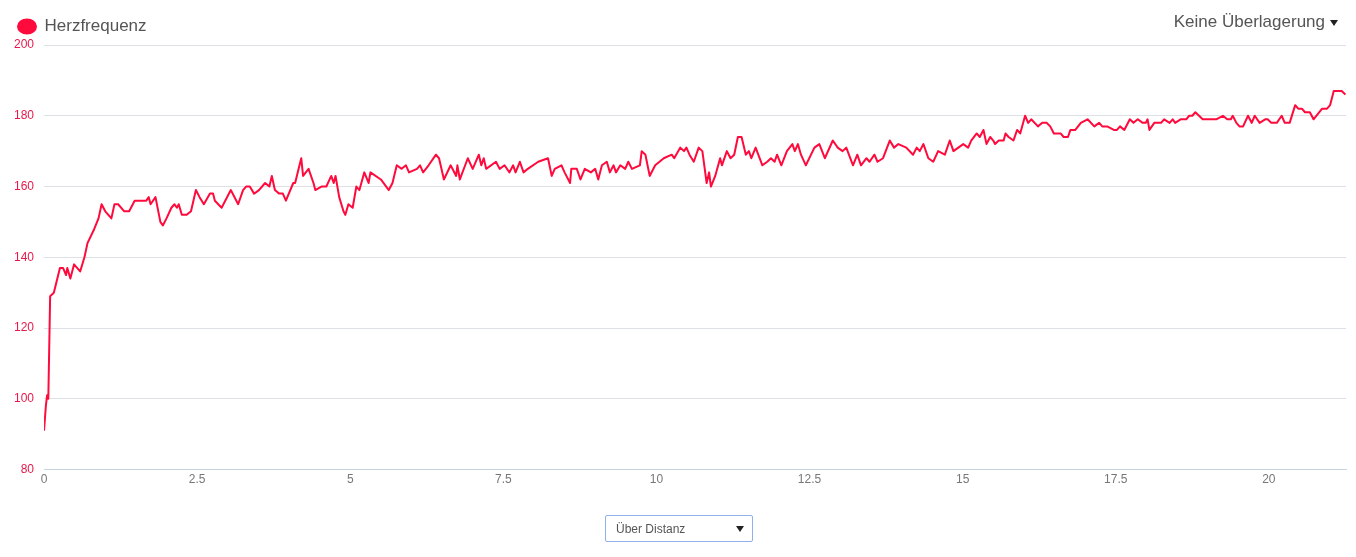 The width and height of the screenshot is (1356, 557). What do you see at coordinates (962, 479) in the screenshot?
I see `x-tick-label: 15` at bounding box center [962, 479].